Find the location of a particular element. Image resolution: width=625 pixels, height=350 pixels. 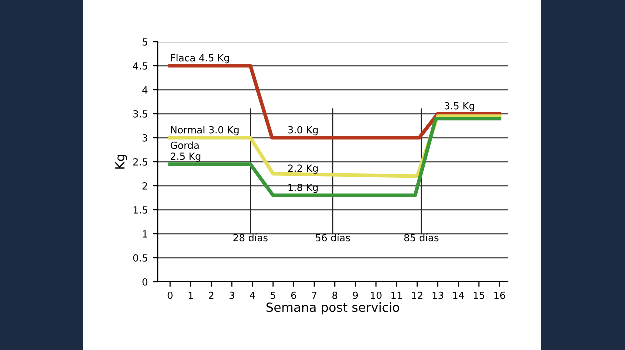

x-axis-title: Semana post servicio is located at coordinates (333, 308).